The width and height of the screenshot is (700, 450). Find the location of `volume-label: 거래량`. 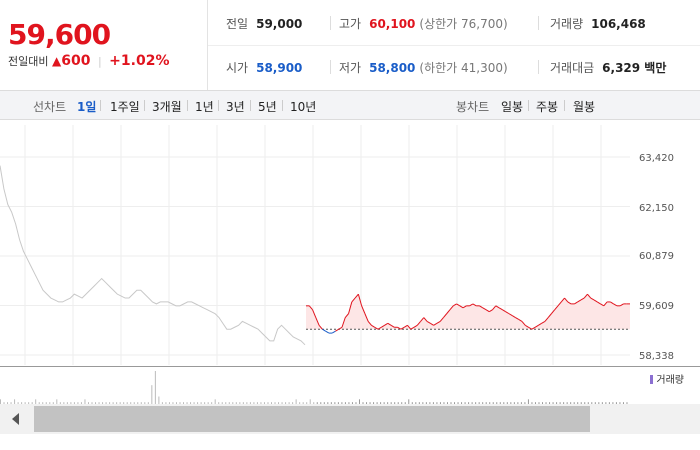

volume-label: 거래량 is located at coordinates (567, 24).